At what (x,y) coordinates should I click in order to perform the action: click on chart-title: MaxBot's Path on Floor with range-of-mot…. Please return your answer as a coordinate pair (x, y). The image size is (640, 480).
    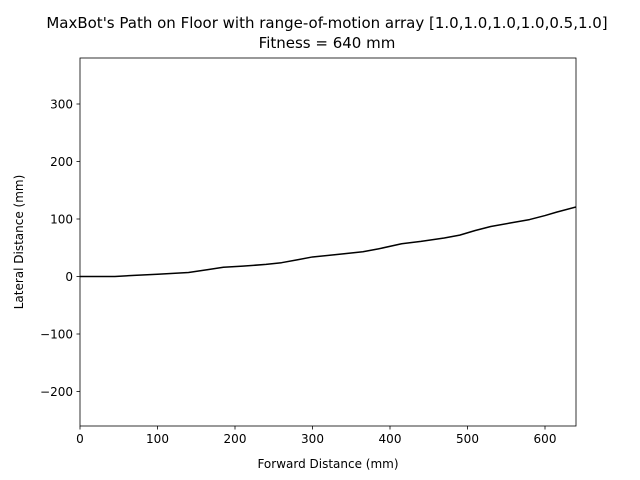
    Looking at the image, I should click on (326, 23).